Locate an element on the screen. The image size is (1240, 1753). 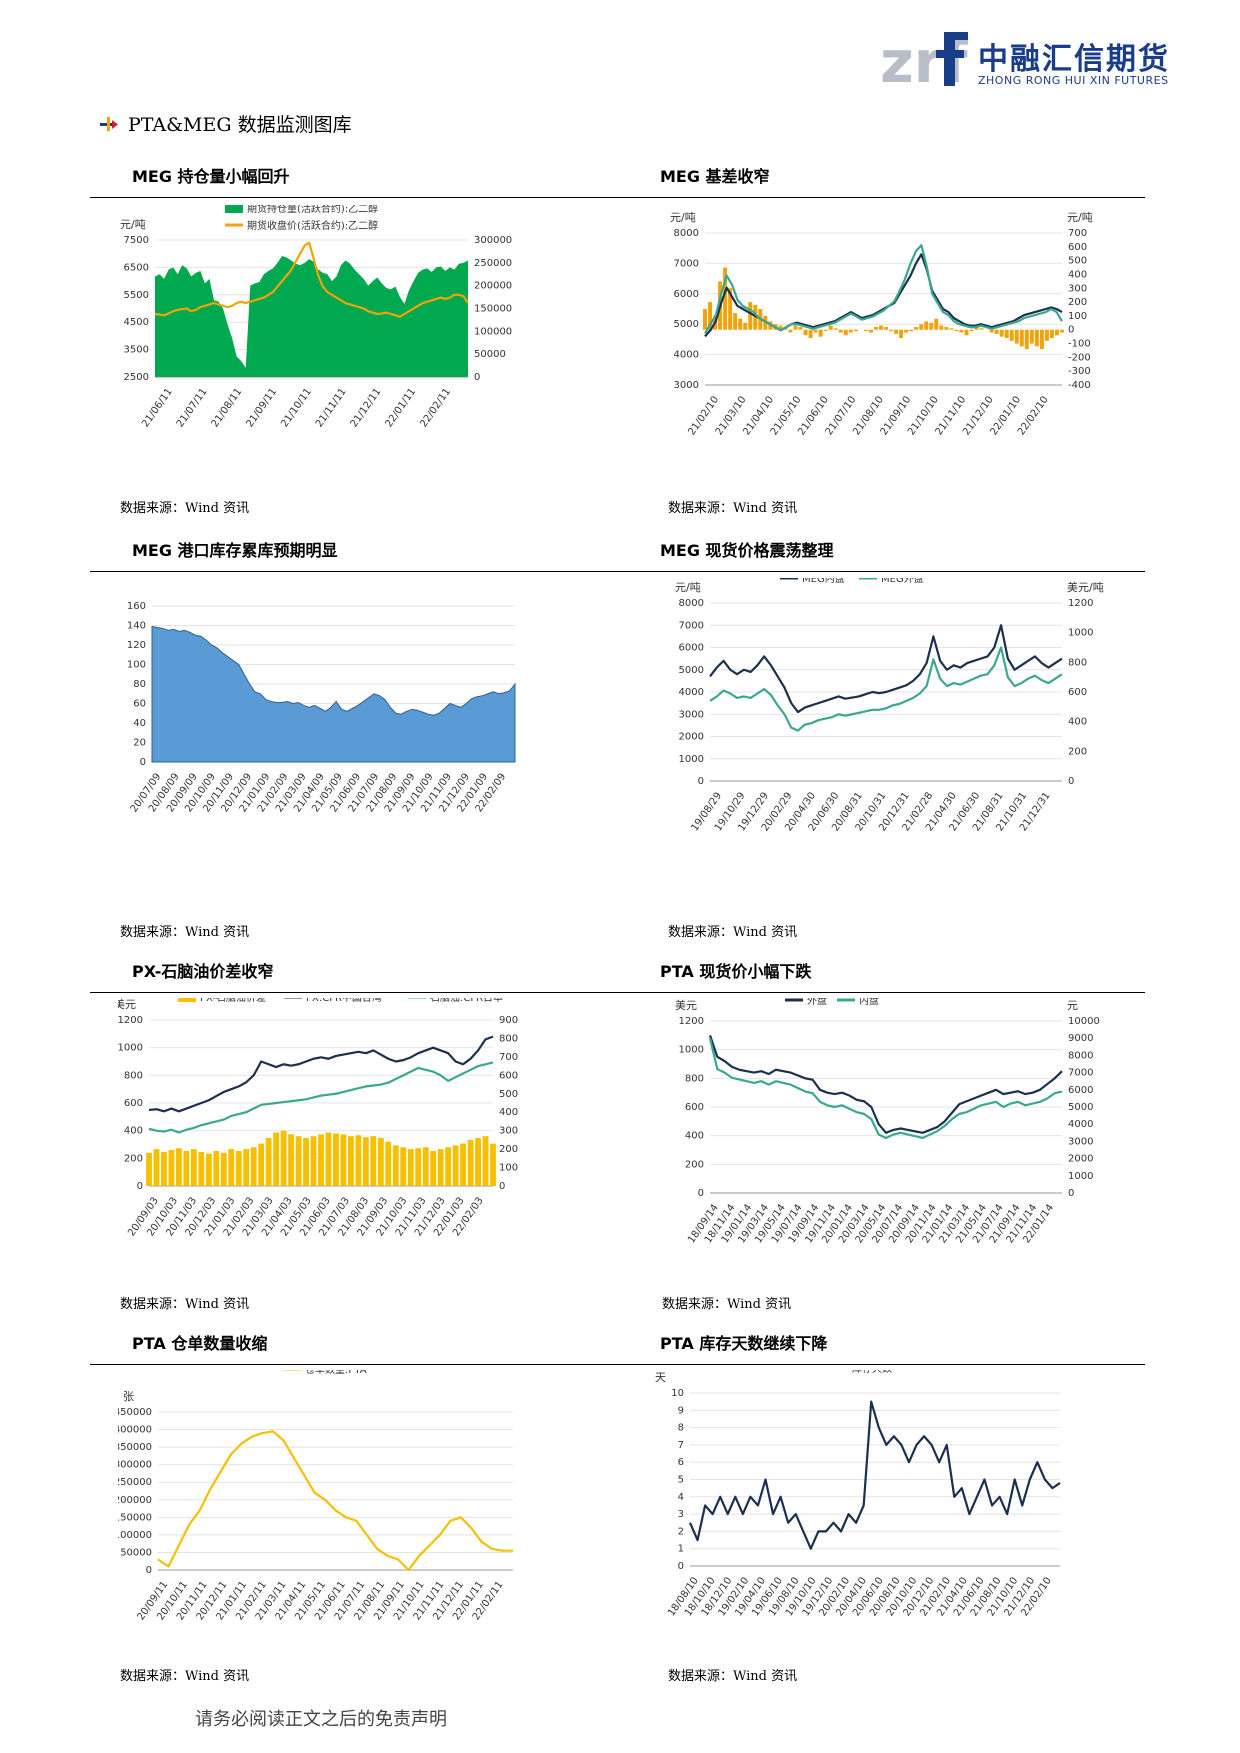
right-tick-label: 7000 is located at coordinates (1080, 1073).